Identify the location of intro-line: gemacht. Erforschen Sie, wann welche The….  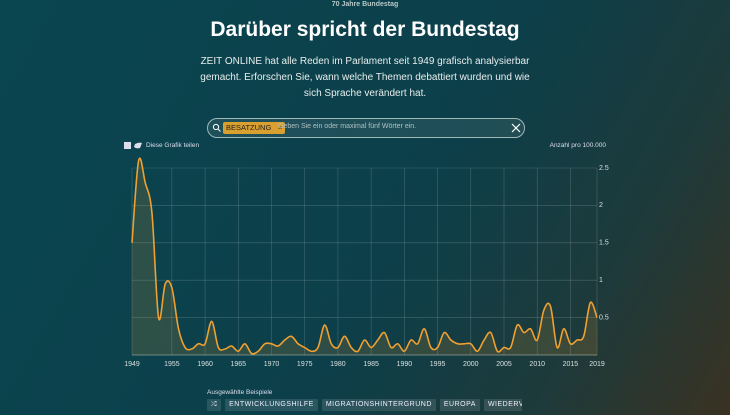
(365, 77).